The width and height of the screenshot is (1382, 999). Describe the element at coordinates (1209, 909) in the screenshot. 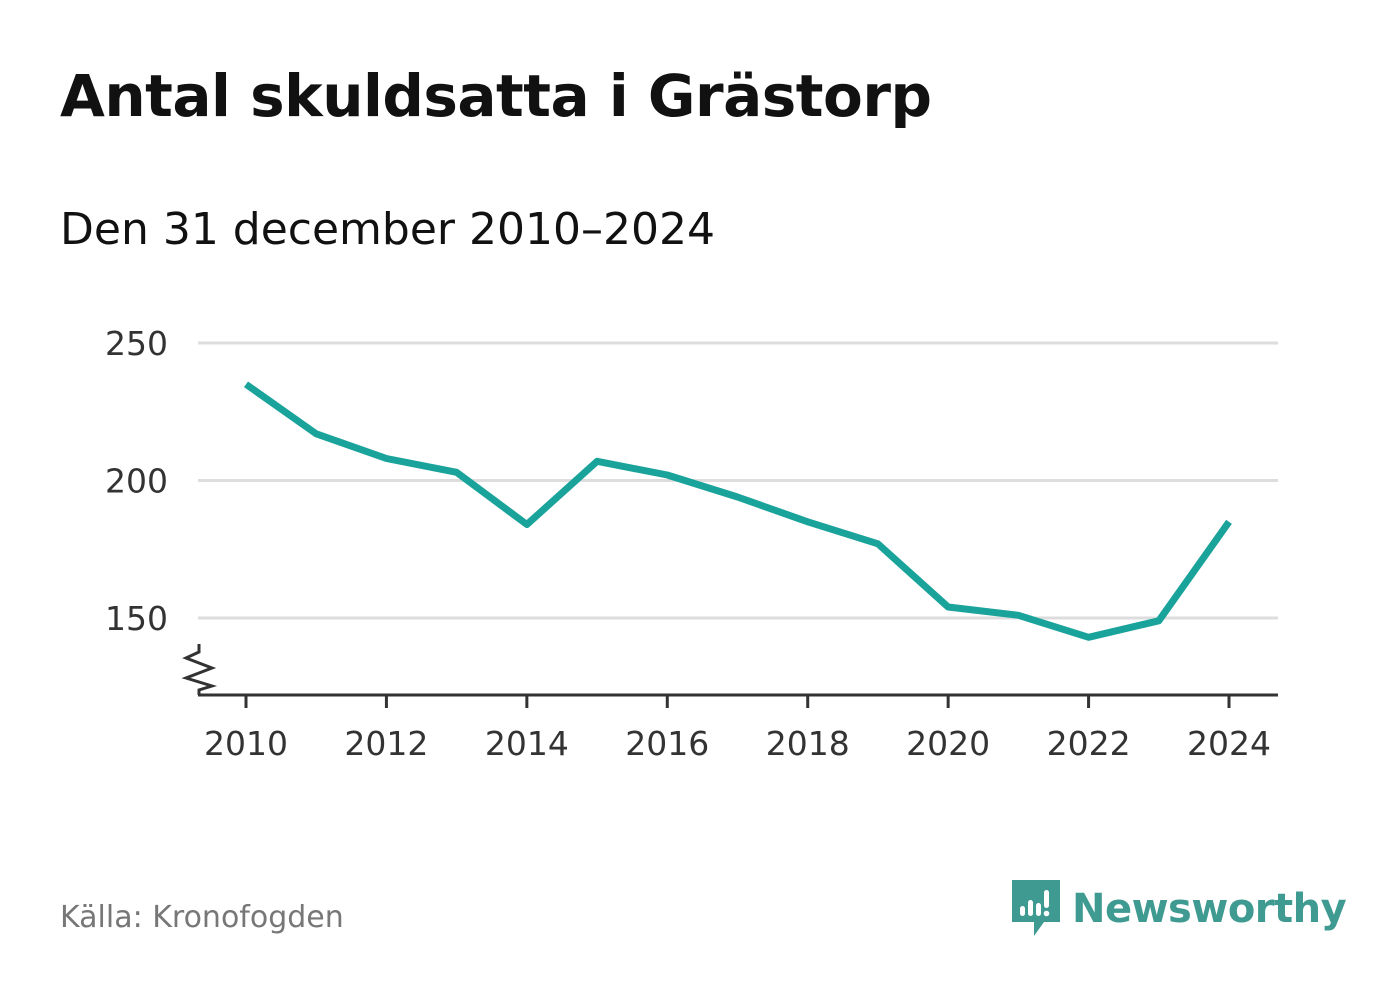

I see `brand-name: Newsworthy` at that location.